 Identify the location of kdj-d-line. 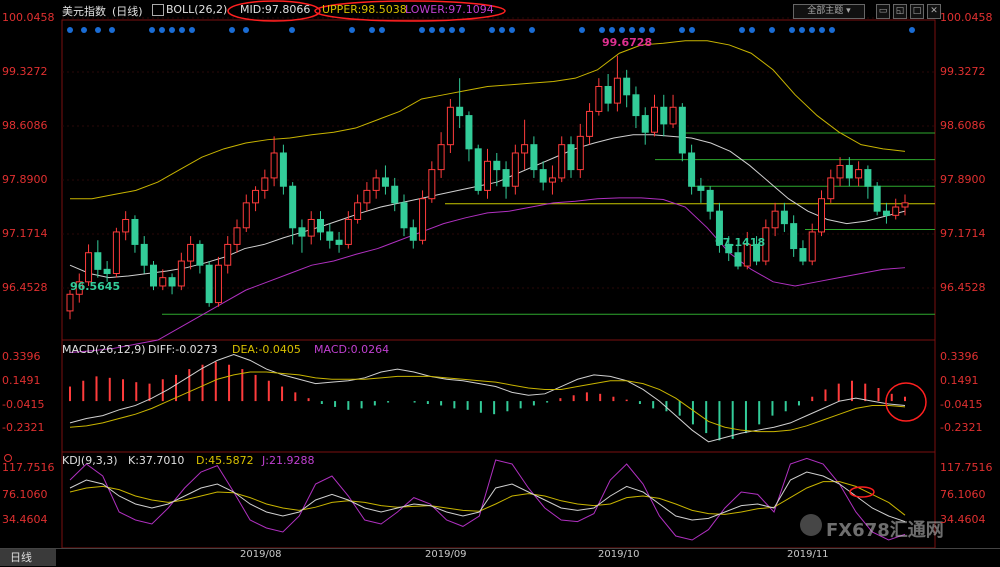
(487, 498).